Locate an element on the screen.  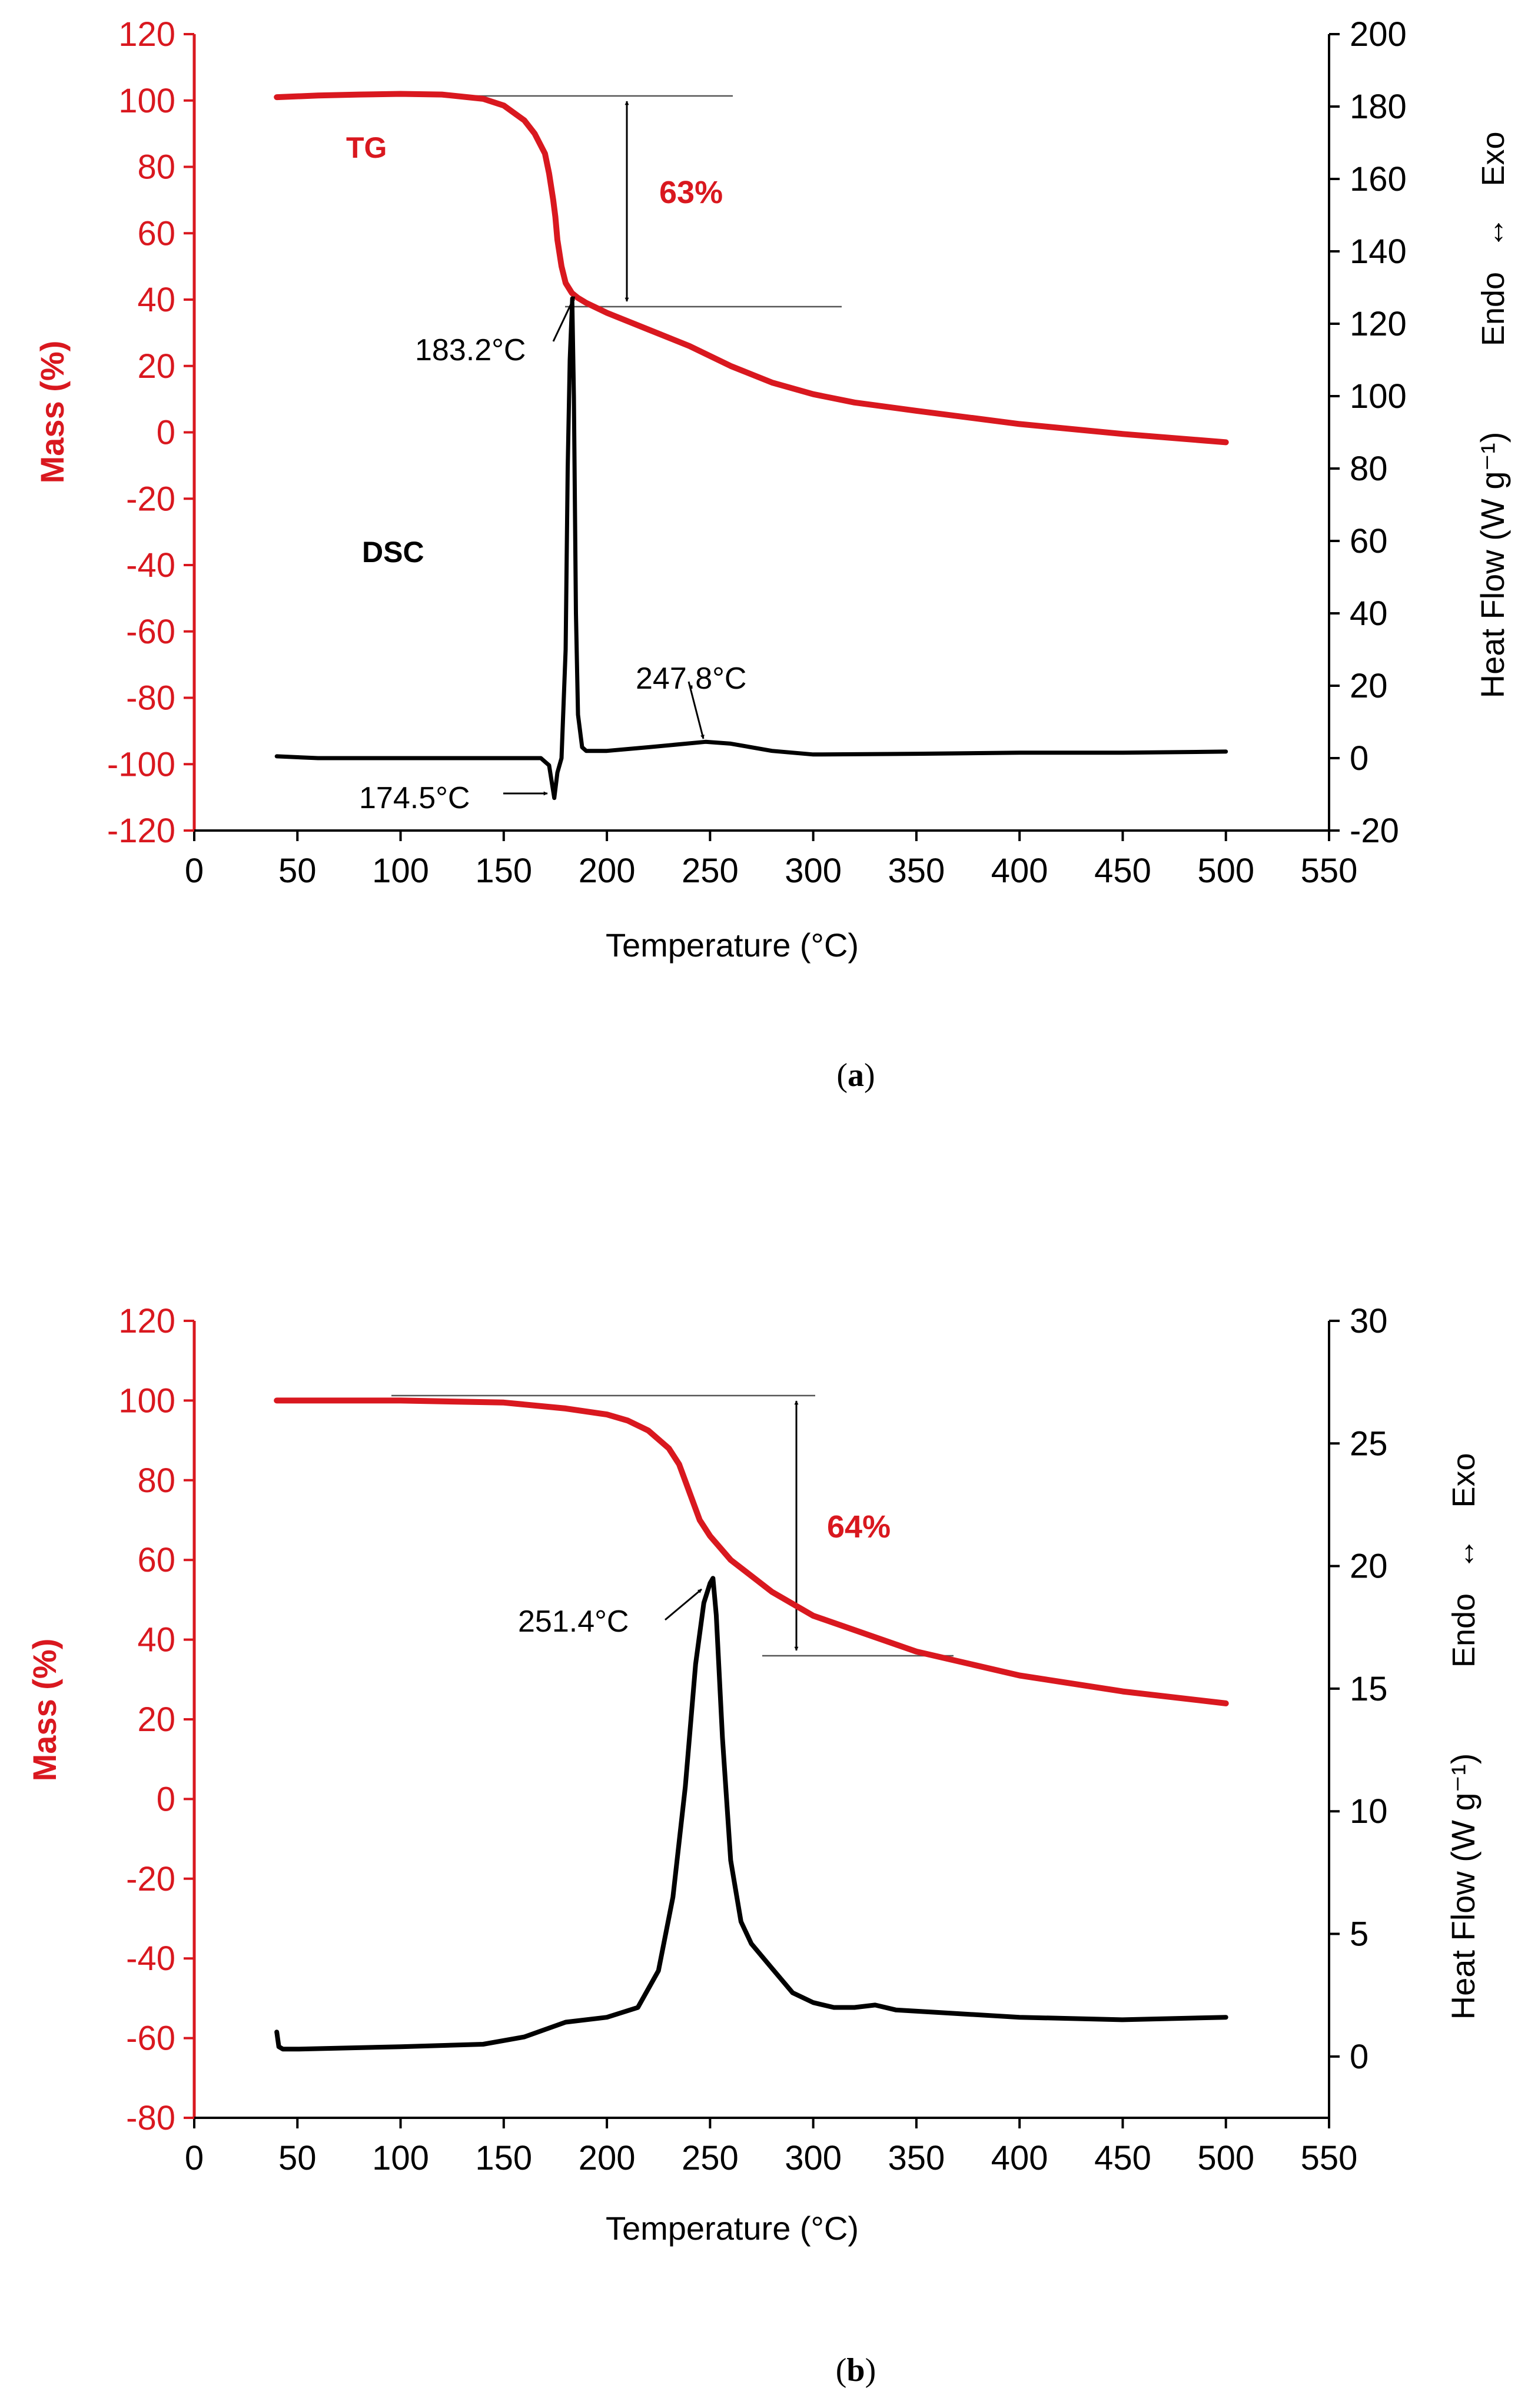
chart-b-dsc-line is located at coordinates (751, 1814).